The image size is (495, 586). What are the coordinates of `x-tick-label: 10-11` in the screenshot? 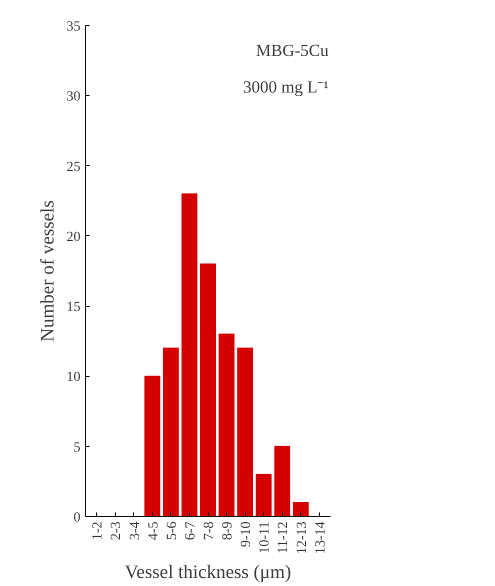 It's located at (265, 537).